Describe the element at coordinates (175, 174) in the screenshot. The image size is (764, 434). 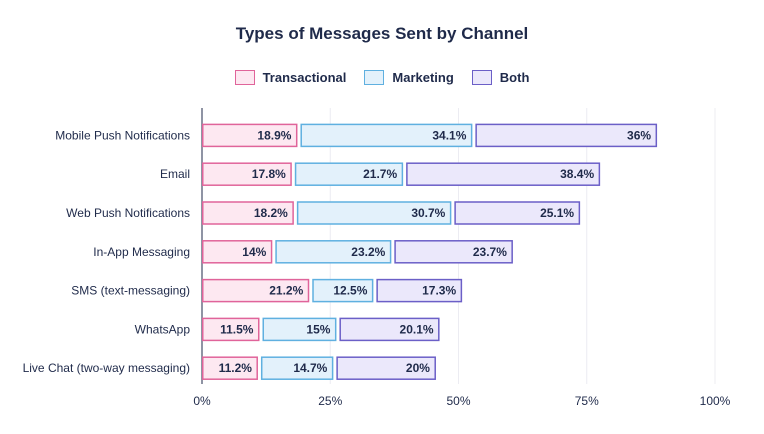
I see `category-label: Email` at that location.